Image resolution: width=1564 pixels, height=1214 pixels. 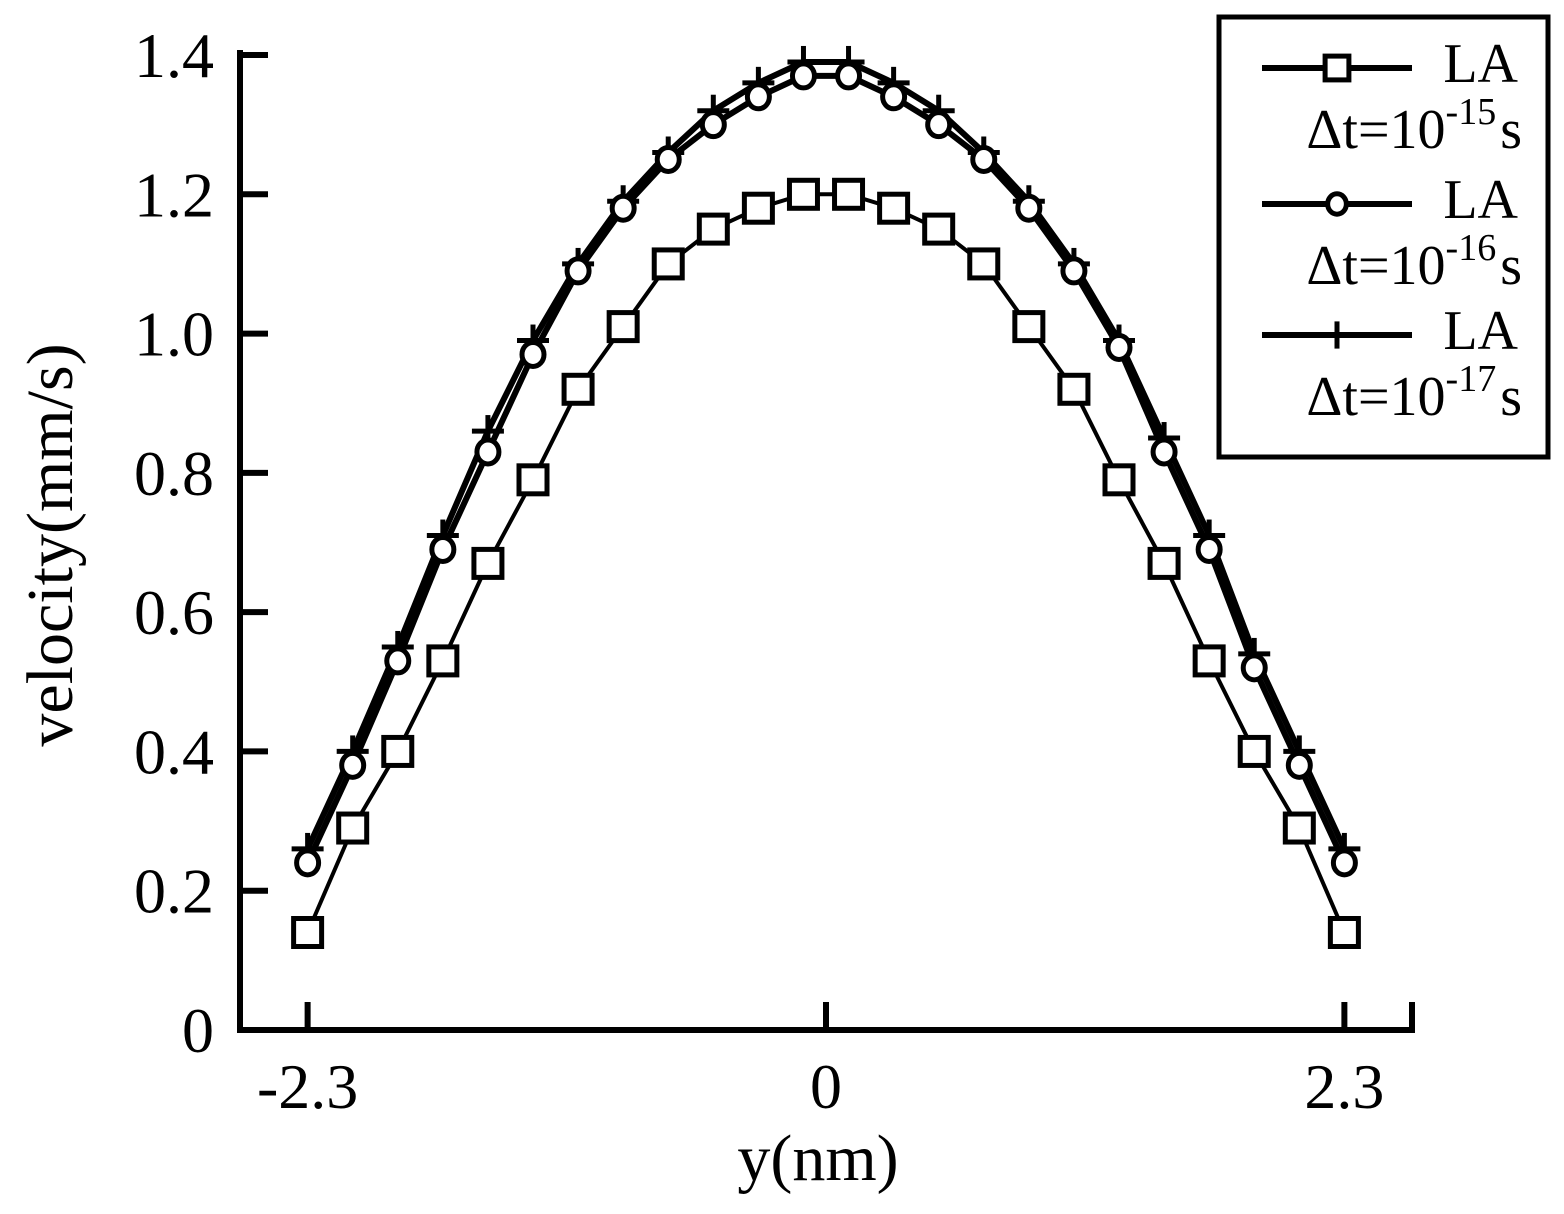 What do you see at coordinates (174, 334) in the screenshot?
I see `y-tick-label: 1.0` at bounding box center [174, 334].